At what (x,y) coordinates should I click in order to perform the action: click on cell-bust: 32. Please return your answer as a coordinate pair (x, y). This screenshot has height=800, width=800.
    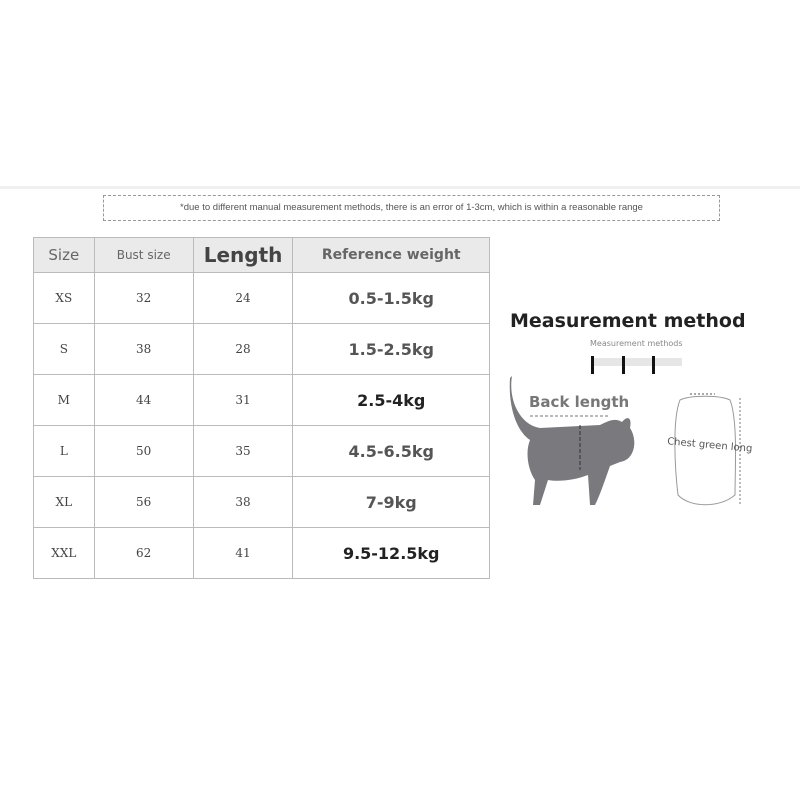
    Looking at the image, I should click on (143, 298).